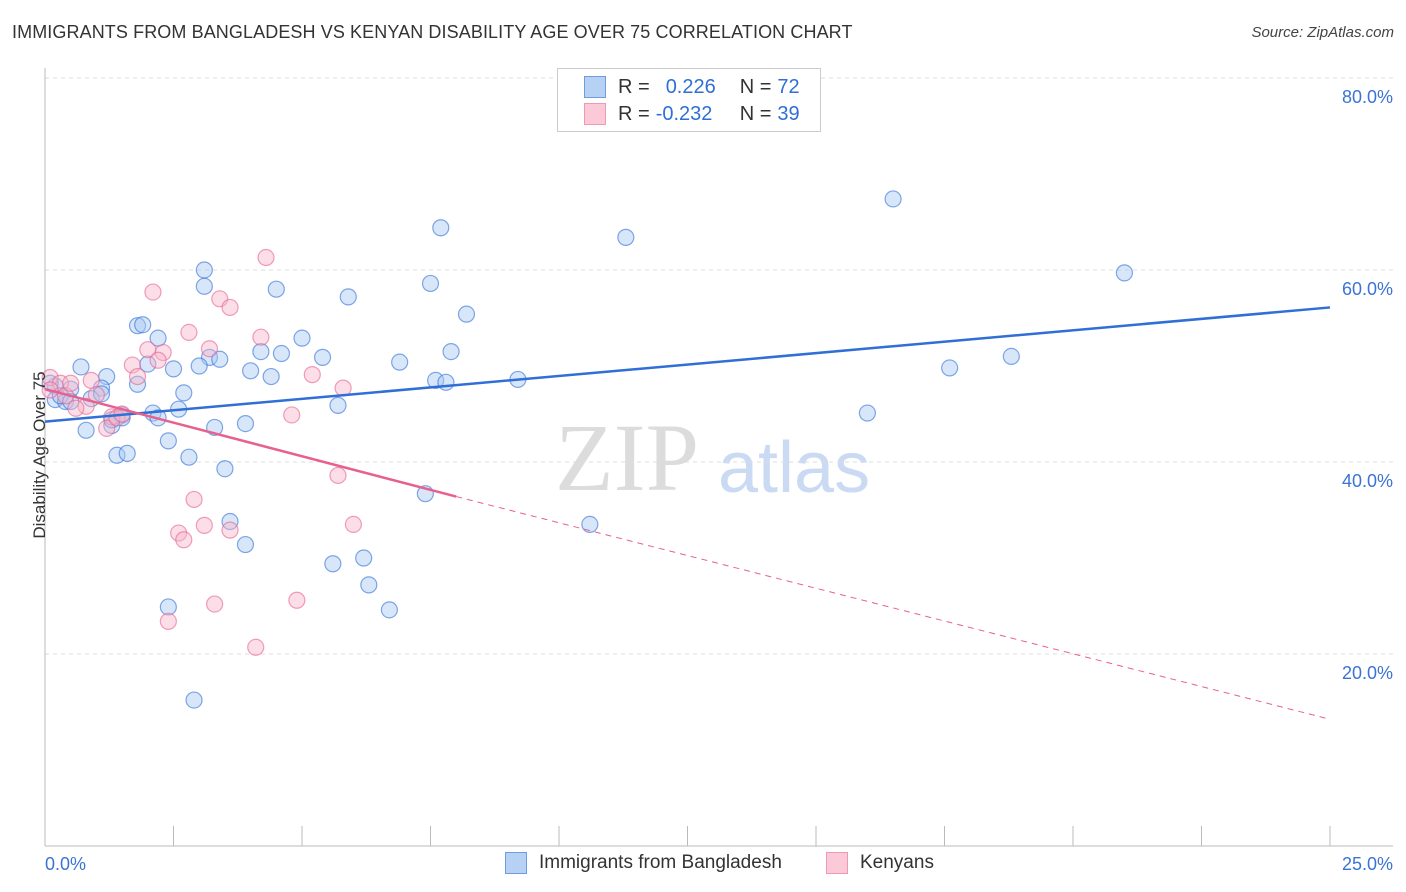  What do you see at coordinates (788, 113) in the screenshot?
I see `n-value: 39` at bounding box center [788, 113].